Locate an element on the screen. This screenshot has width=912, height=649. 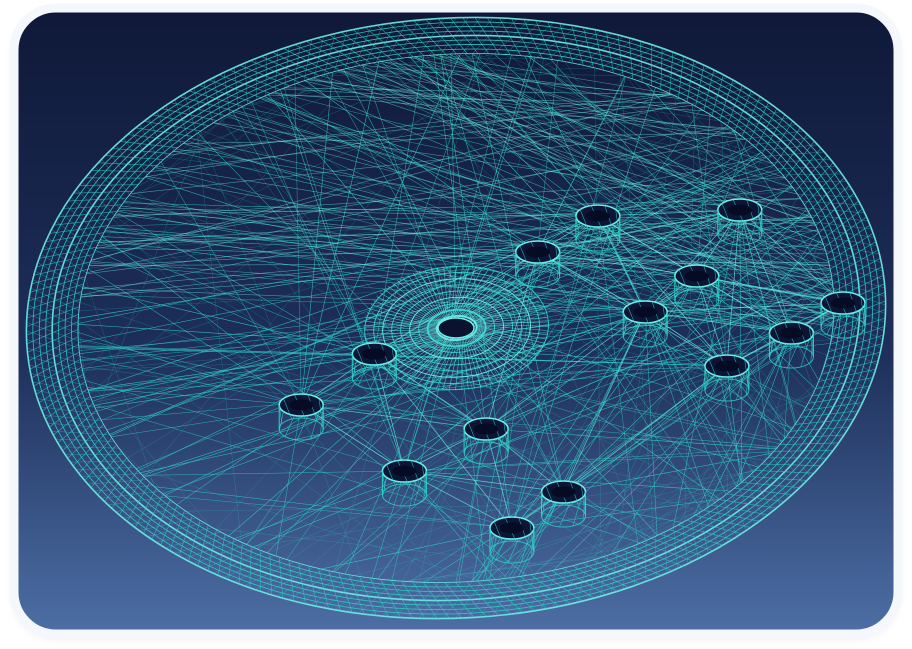
center-hub-icon is located at coordinates (456, 328).